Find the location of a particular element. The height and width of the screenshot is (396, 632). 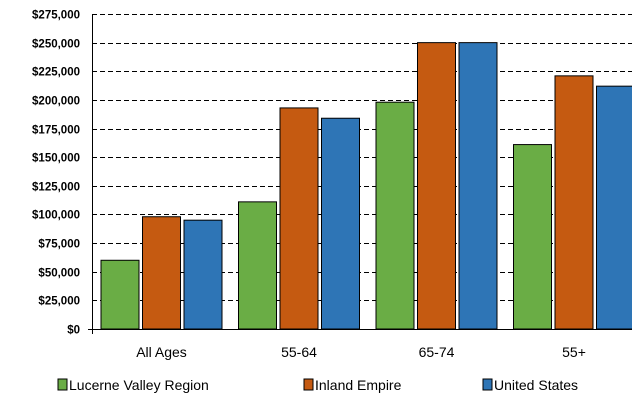

legend-label: Inland Empire is located at coordinates (358, 385).